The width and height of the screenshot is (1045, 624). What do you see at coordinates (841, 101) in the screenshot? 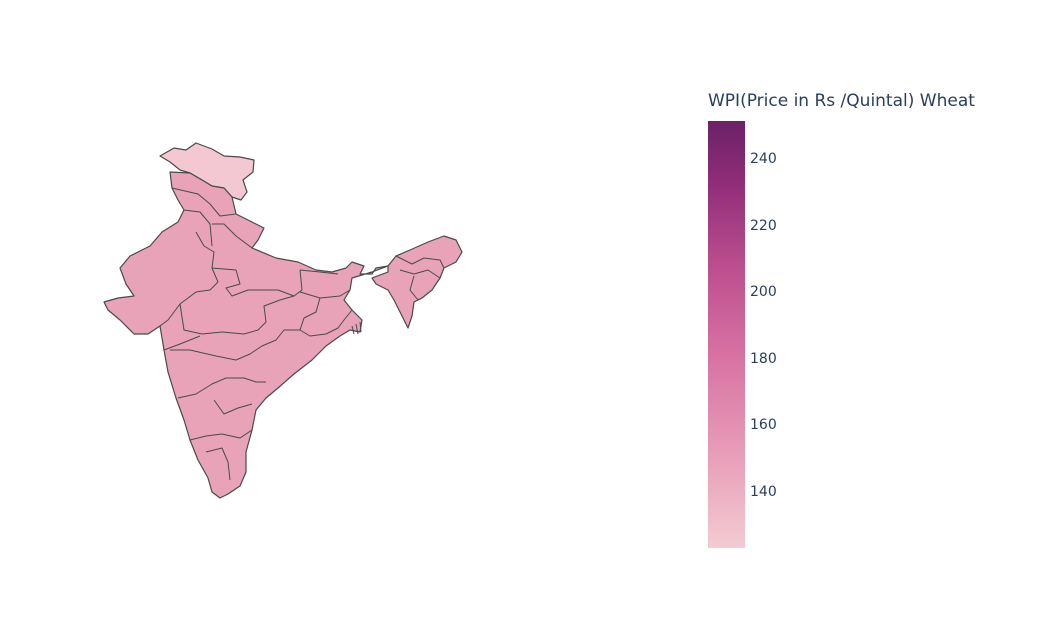
I see `legend-title: WPI(Price in Rs /Quintal) Wheat` at bounding box center [841, 101].